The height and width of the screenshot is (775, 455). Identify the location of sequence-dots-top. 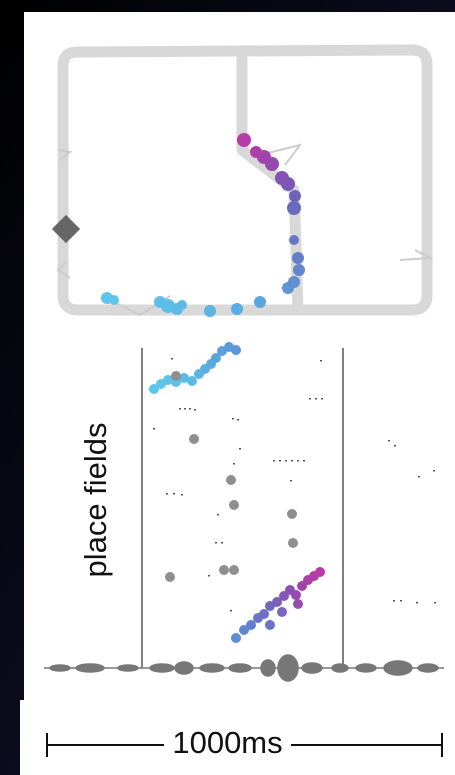
(195, 368).